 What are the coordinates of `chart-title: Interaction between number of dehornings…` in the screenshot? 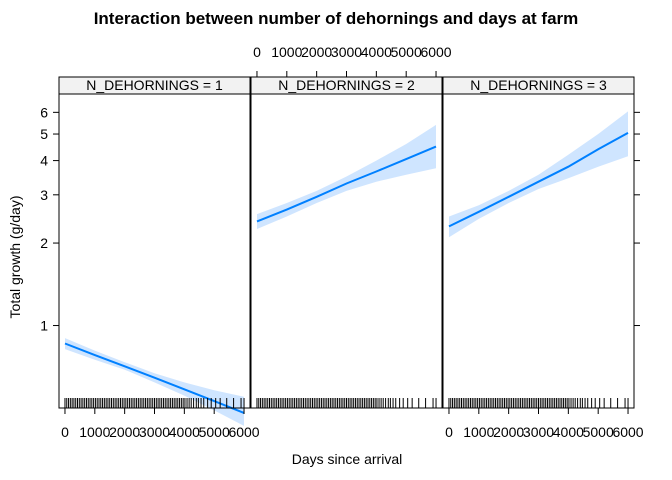 It's located at (336, 18).